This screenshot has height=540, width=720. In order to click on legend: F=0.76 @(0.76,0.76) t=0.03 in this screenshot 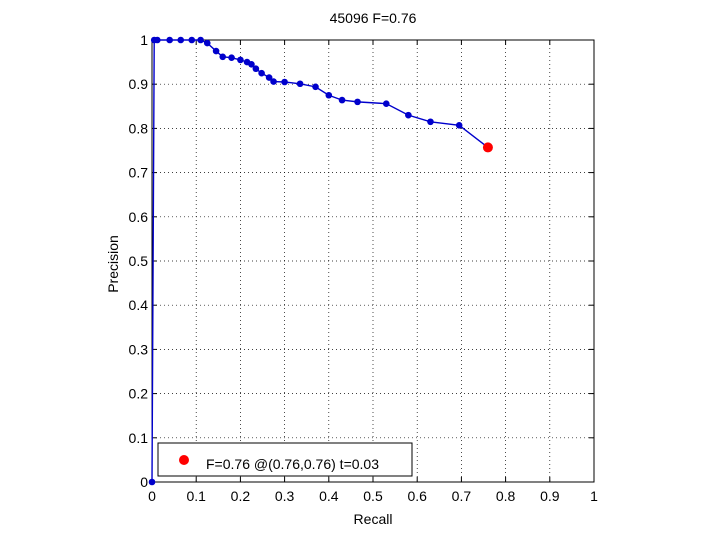, I will do `click(285, 459)`.